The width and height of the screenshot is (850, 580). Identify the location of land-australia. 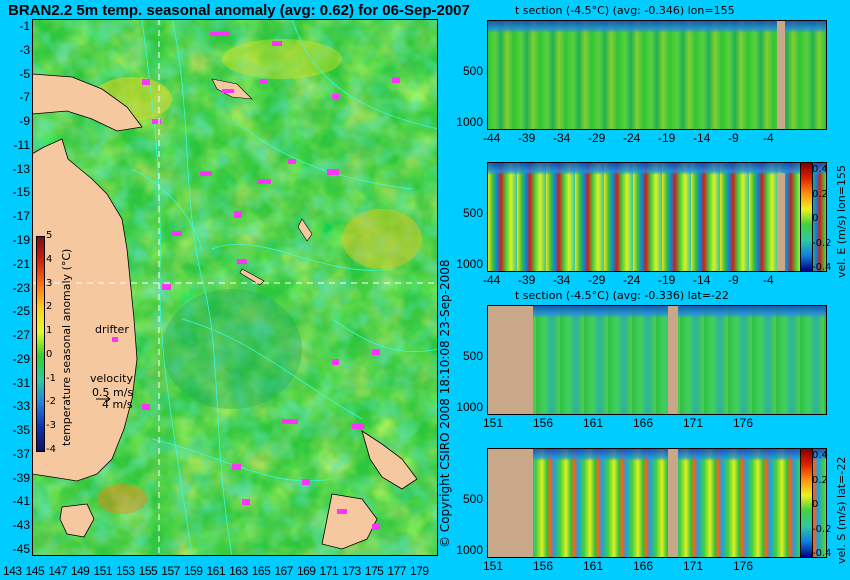
(85, 310).